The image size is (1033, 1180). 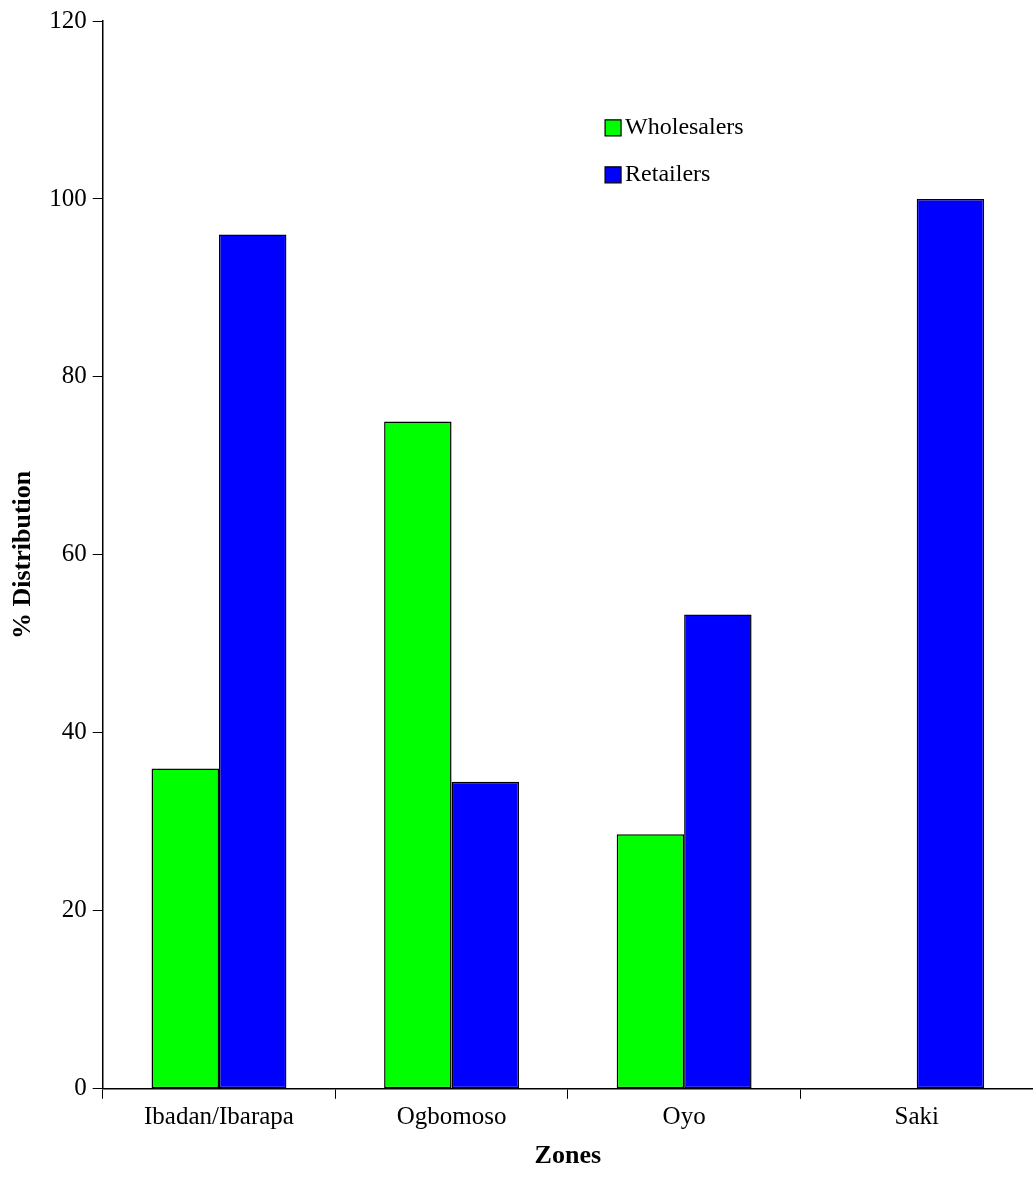 What do you see at coordinates (451, 1116) in the screenshot?
I see `x-tick-label: Ogbomoso` at bounding box center [451, 1116].